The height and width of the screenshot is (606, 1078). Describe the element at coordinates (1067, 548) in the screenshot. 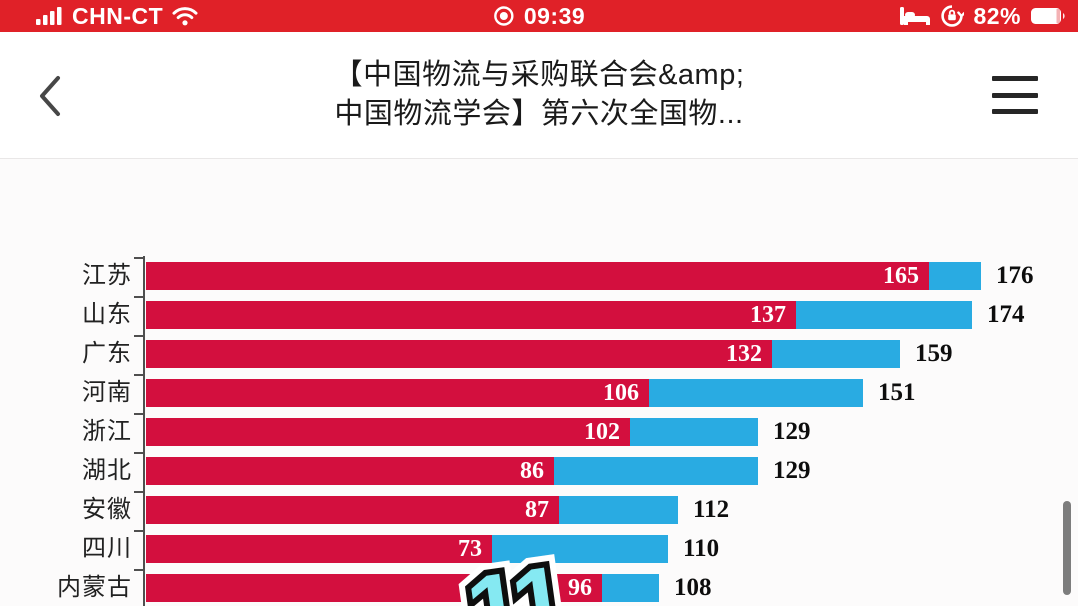

I see `scrollbar-thumb` at that location.